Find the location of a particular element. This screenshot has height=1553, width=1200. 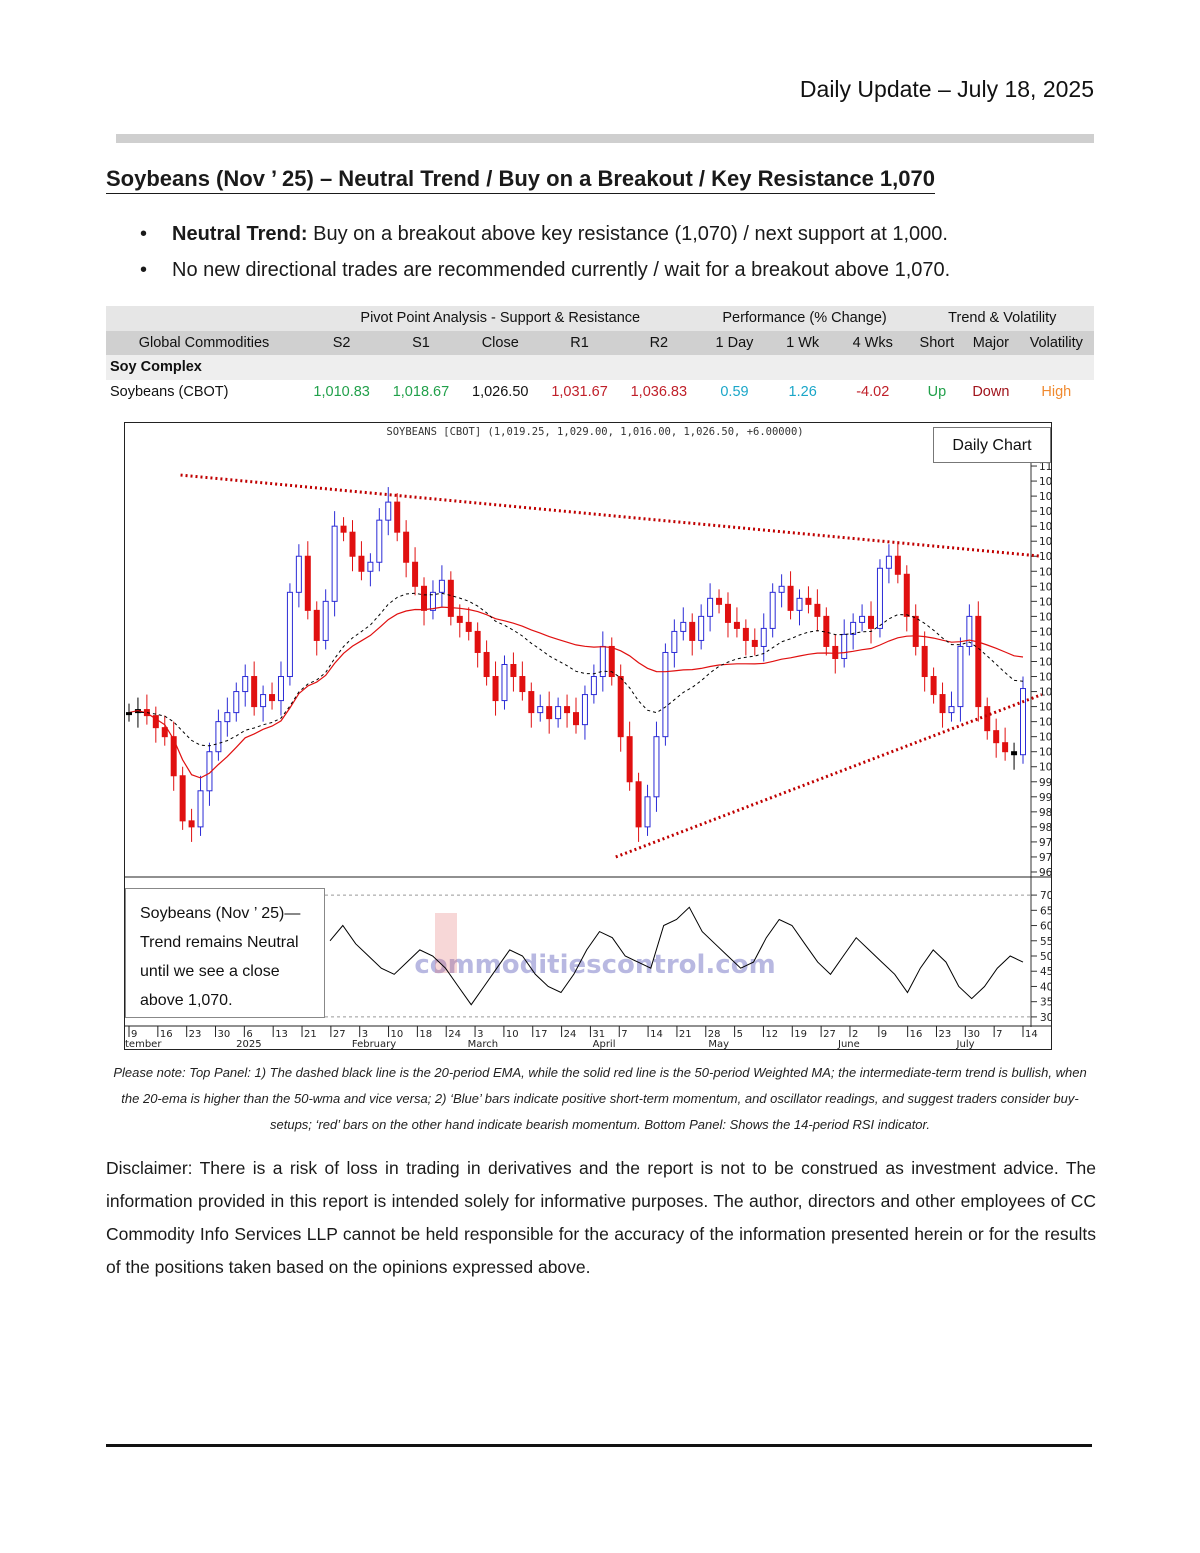

price-tick-label: 1035 is located at coordinates (1045, 662).